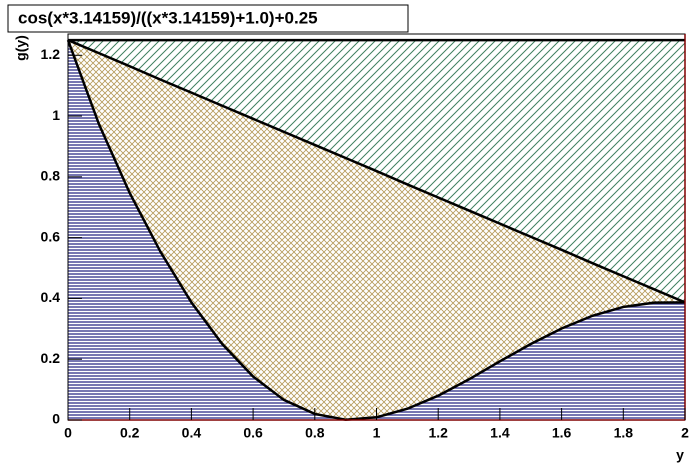  I want to click on chart-title: cos(x*3.14159)/((x*3.14159)+1.0)+0.25, so click(168, 17).